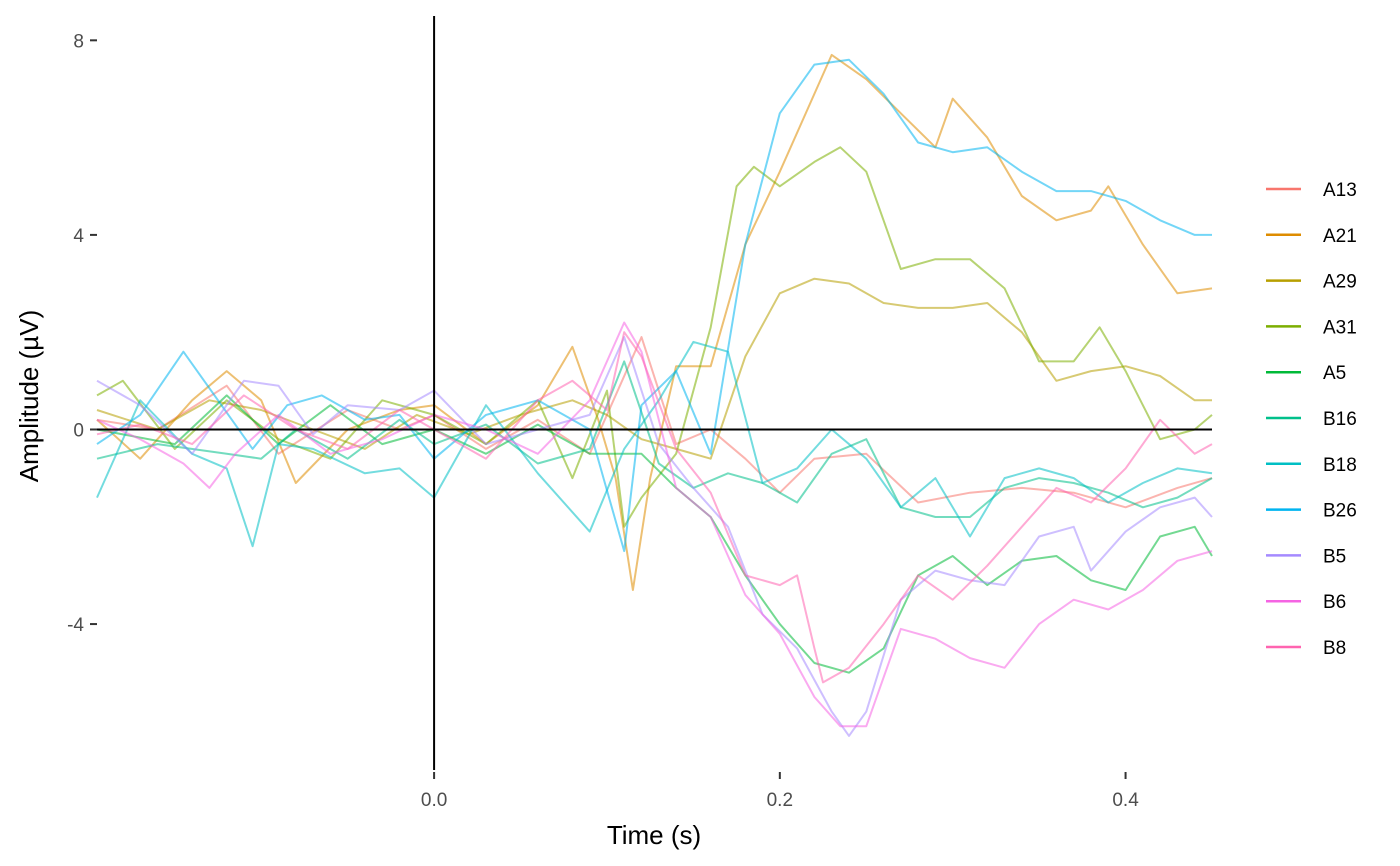 This screenshot has width=1400, height=866. What do you see at coordinates (78, 430) in the screenshot?
I see `y-tick-label: 0` at bounding box center [78, 430].